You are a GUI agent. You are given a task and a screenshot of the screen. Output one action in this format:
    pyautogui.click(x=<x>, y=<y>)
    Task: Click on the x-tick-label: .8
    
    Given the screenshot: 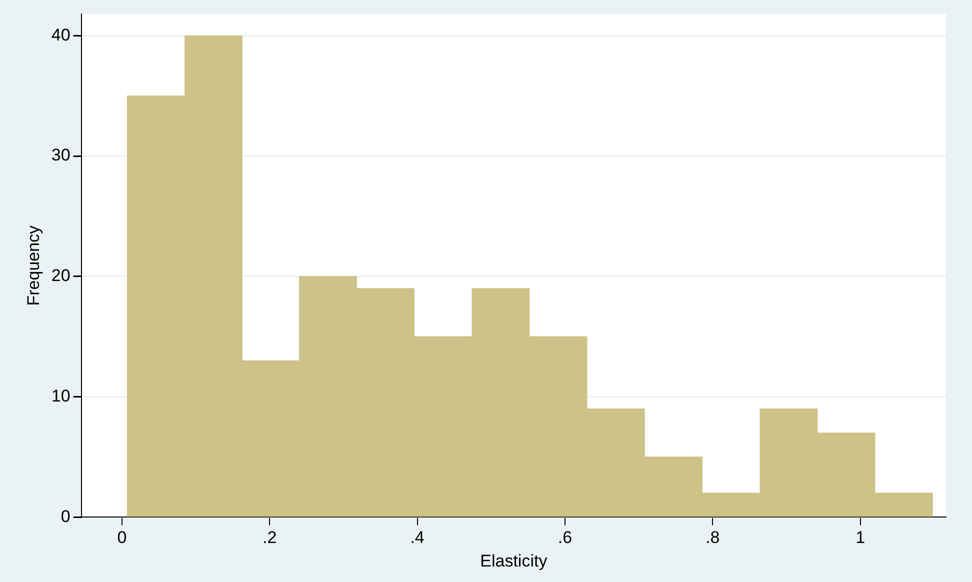 What is the action you would take?
    pyautogui.click(x=713, y=538)
    